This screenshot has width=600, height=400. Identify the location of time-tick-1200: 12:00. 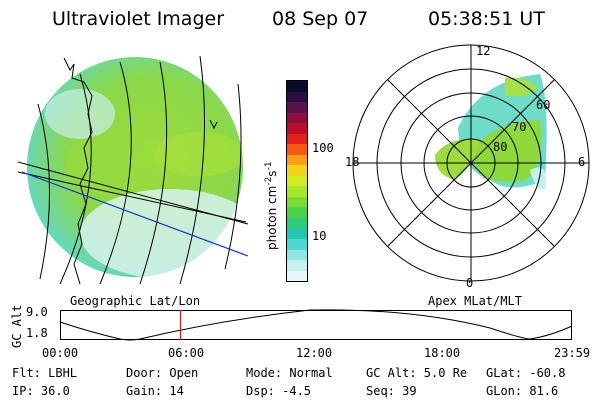
(314, 353).